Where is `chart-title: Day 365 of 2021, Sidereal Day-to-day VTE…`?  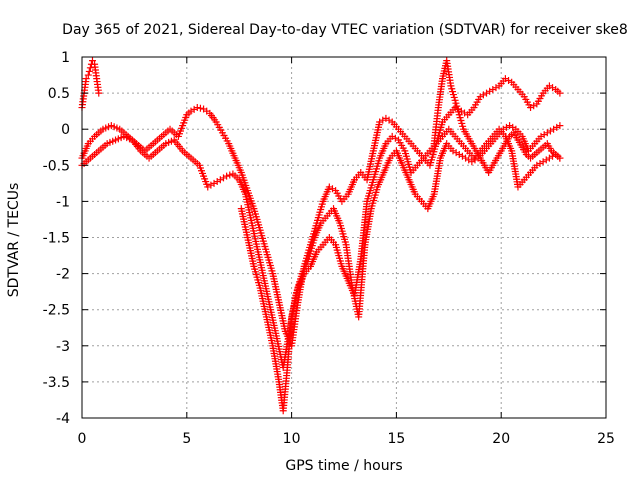
chart-title: Day 365 of 2021, Sidereal Day-to-day VTE… is located at coordinates (345, 30).